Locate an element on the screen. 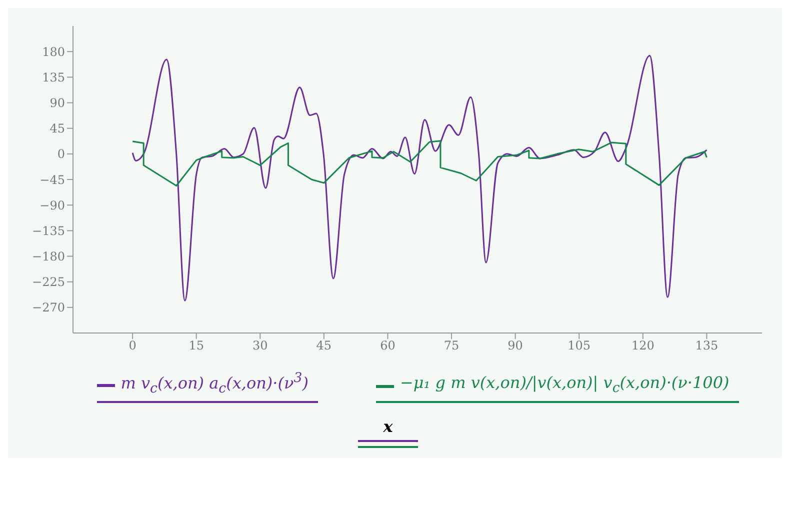 The width and height of the screenshot is (790, 519). x-tick-label: 0 is located at coordinates (132, 345).